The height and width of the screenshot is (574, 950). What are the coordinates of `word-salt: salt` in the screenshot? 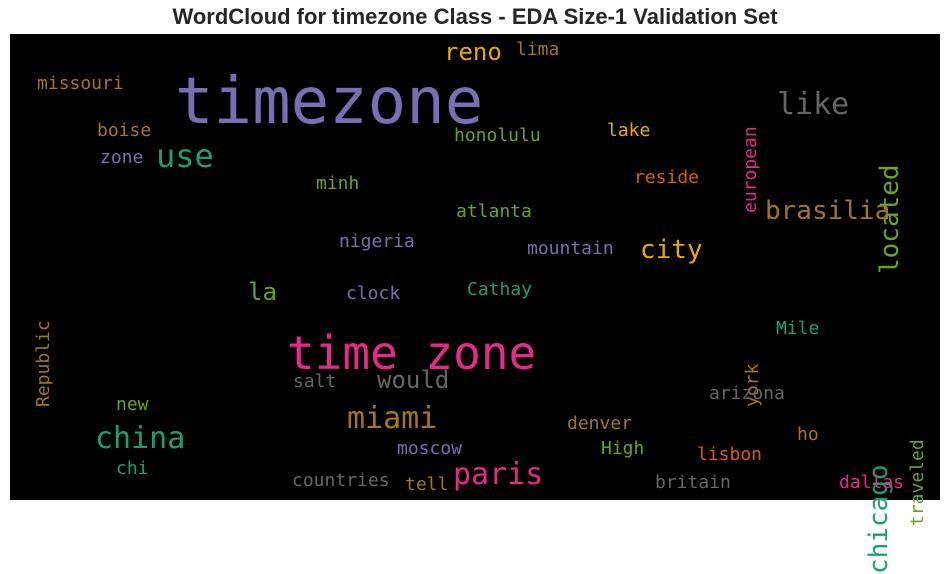 It's located at (315, 381).